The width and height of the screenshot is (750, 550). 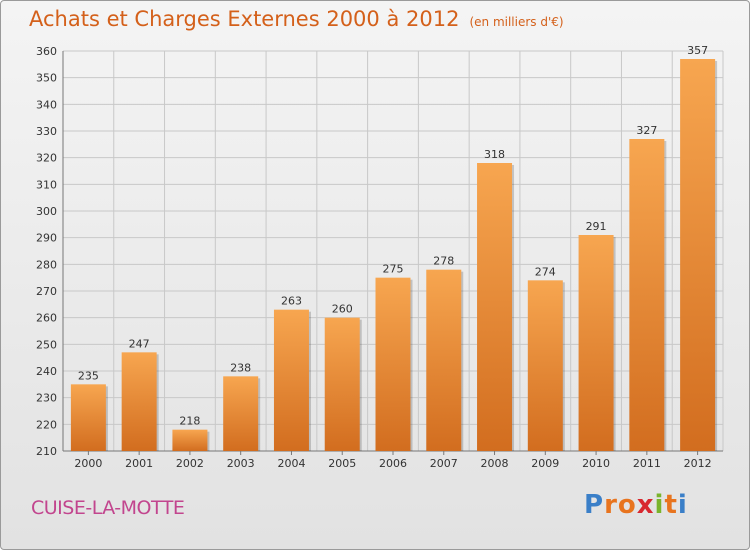 I want to click on x-tick-label: 2007, so click(x=444, y=463).